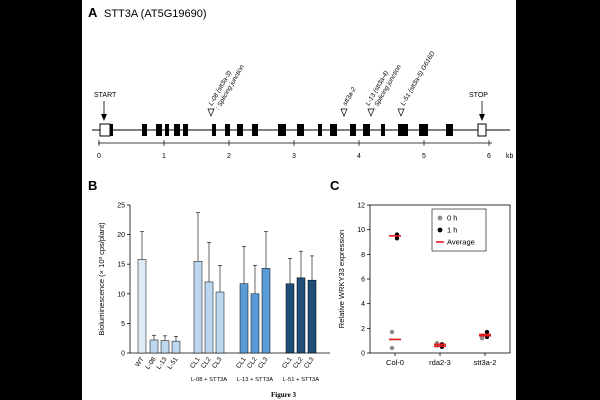 The width and height of the screenshot is (600, 400). What do you see at coordinates (105, 95) in the screenshot?
I see `start-label: START` at bounding box center [105, 95].